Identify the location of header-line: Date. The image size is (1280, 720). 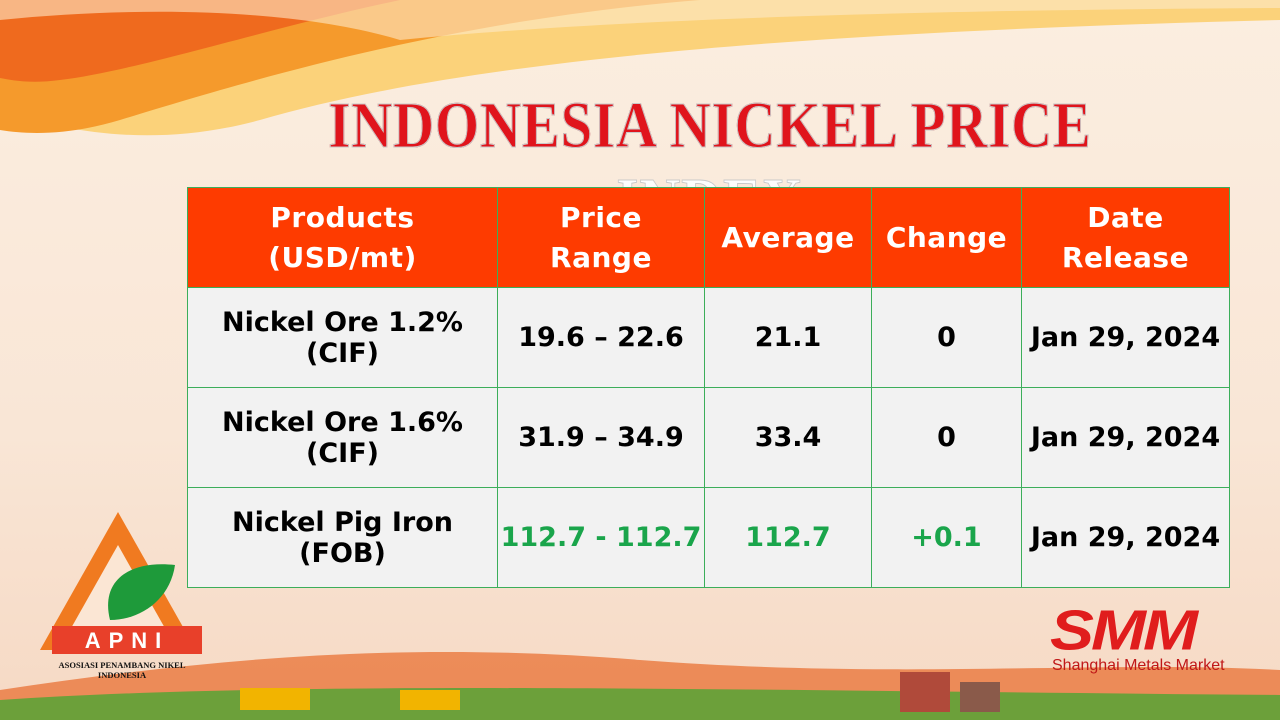
(1125, 217).